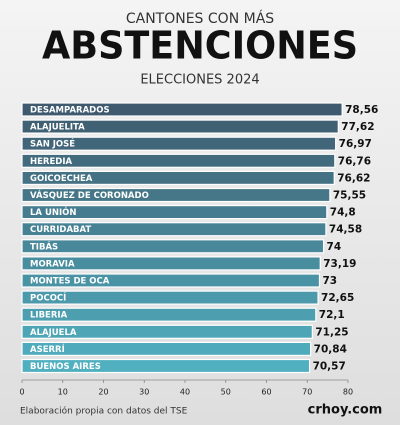 The width and height of the screenshot is (400, 425). Describe the element at coordinates (199, 80) in the screenshot. I see `subtitle: ELECCIONES 2024` at that location.